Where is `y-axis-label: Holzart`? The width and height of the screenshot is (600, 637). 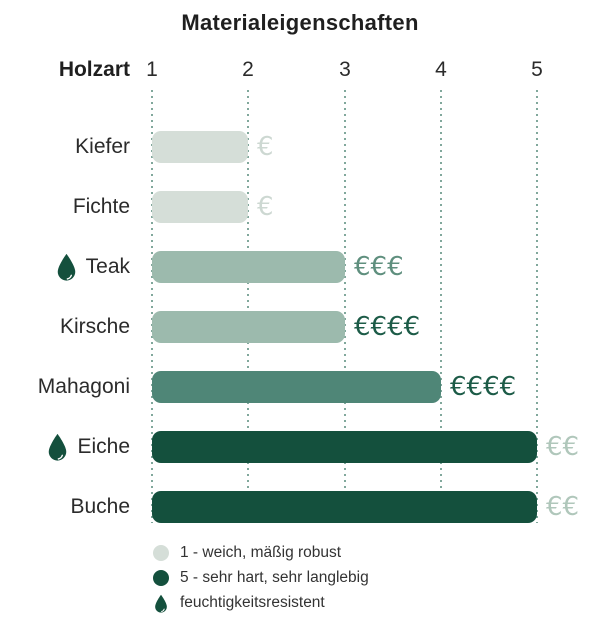
y-axis-label: Holzart is located at coordinates (94, 69).